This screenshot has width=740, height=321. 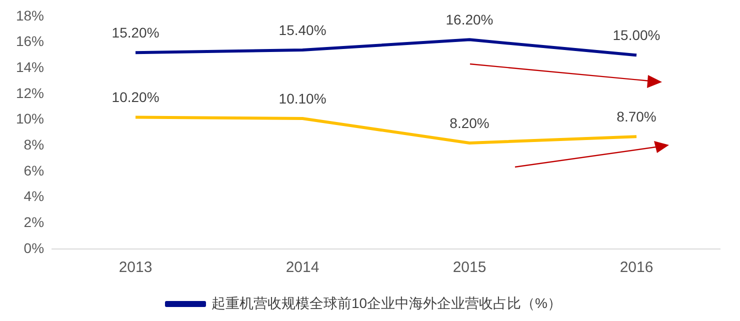 I want to click on y-tick-label: 6%, so click(x=34, y=170).